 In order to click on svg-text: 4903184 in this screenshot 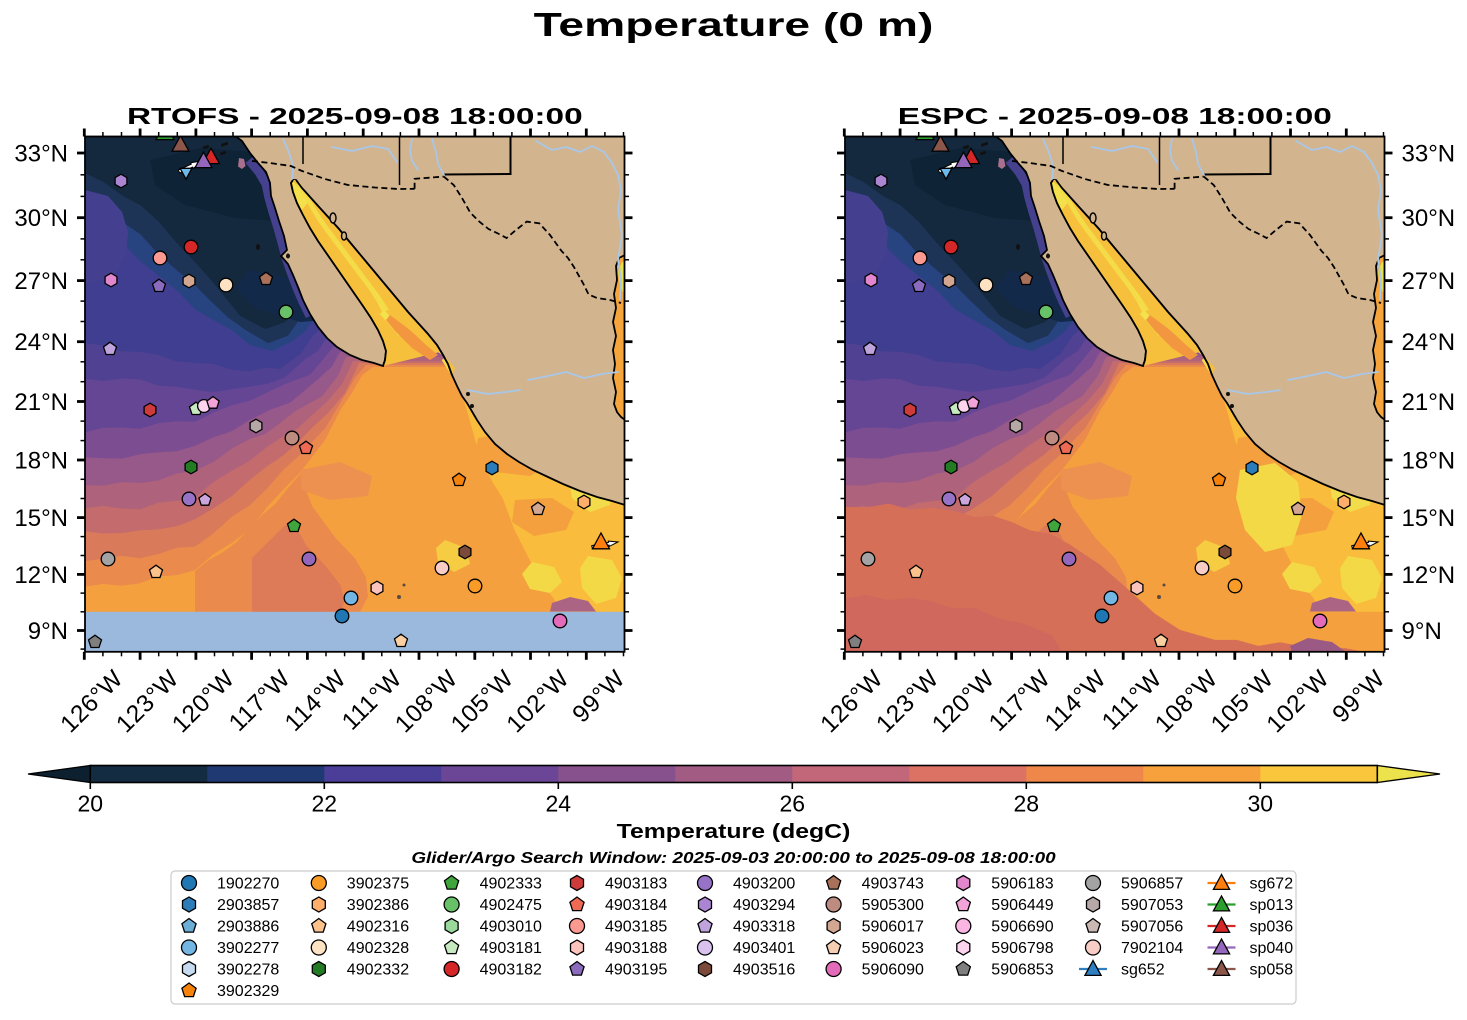, I will do `click(636, 905)`.